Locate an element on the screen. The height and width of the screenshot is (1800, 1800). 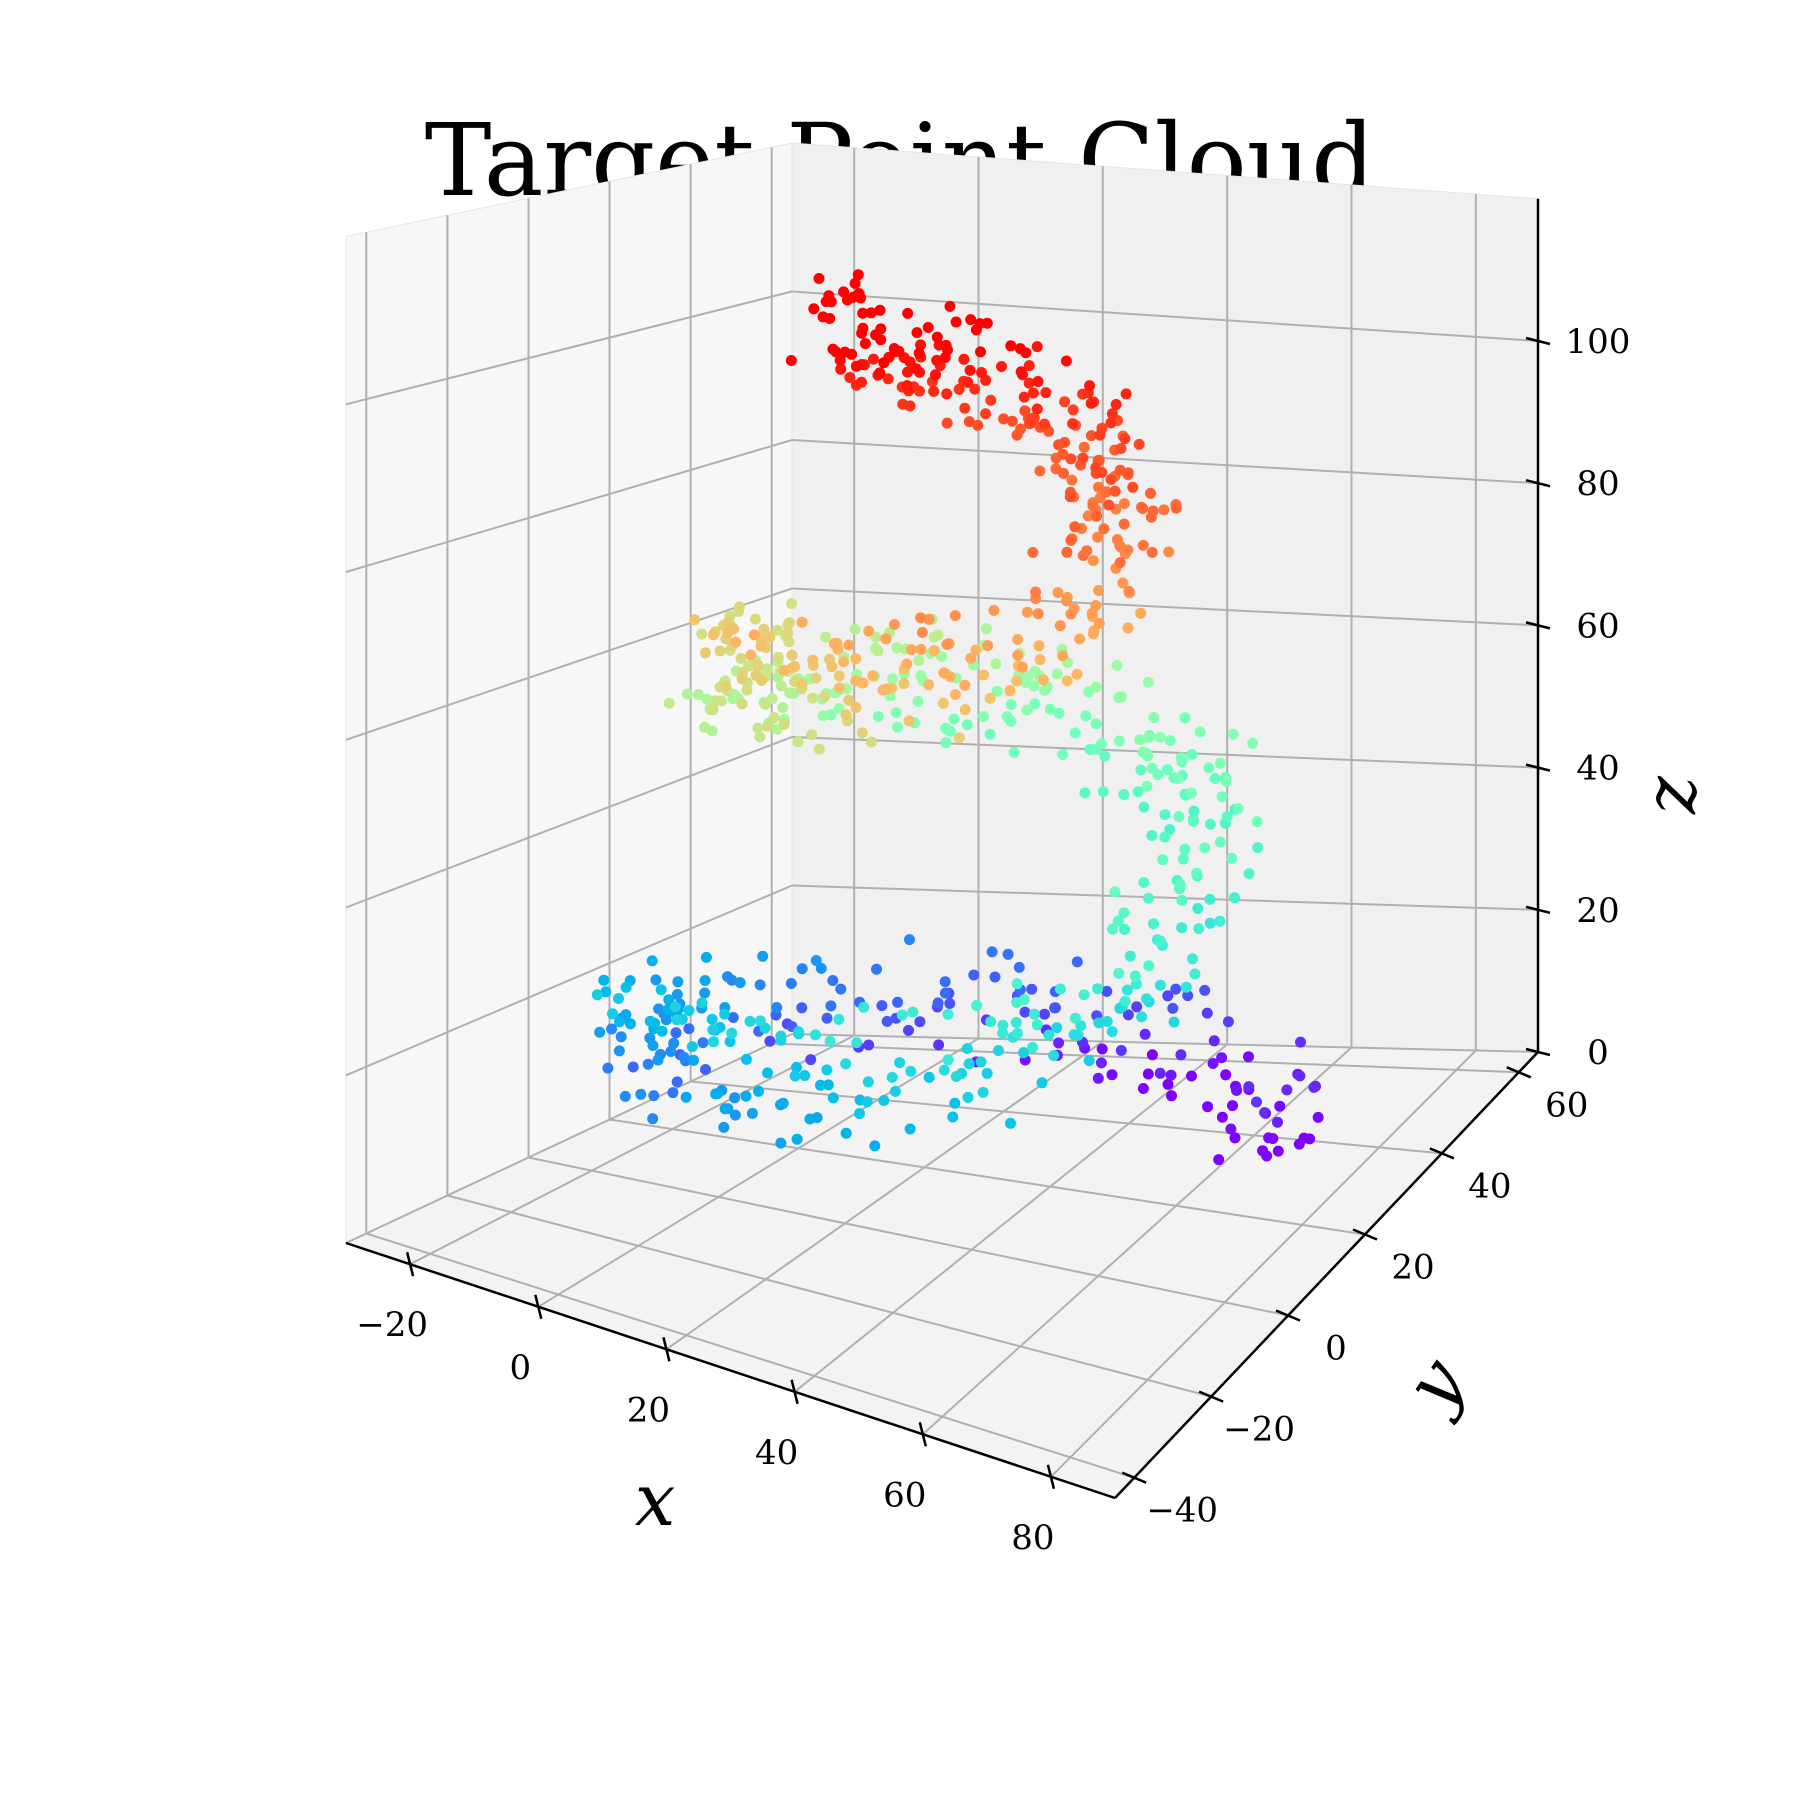
x-tick-label: 60 is located at coordinates (904, 1495).